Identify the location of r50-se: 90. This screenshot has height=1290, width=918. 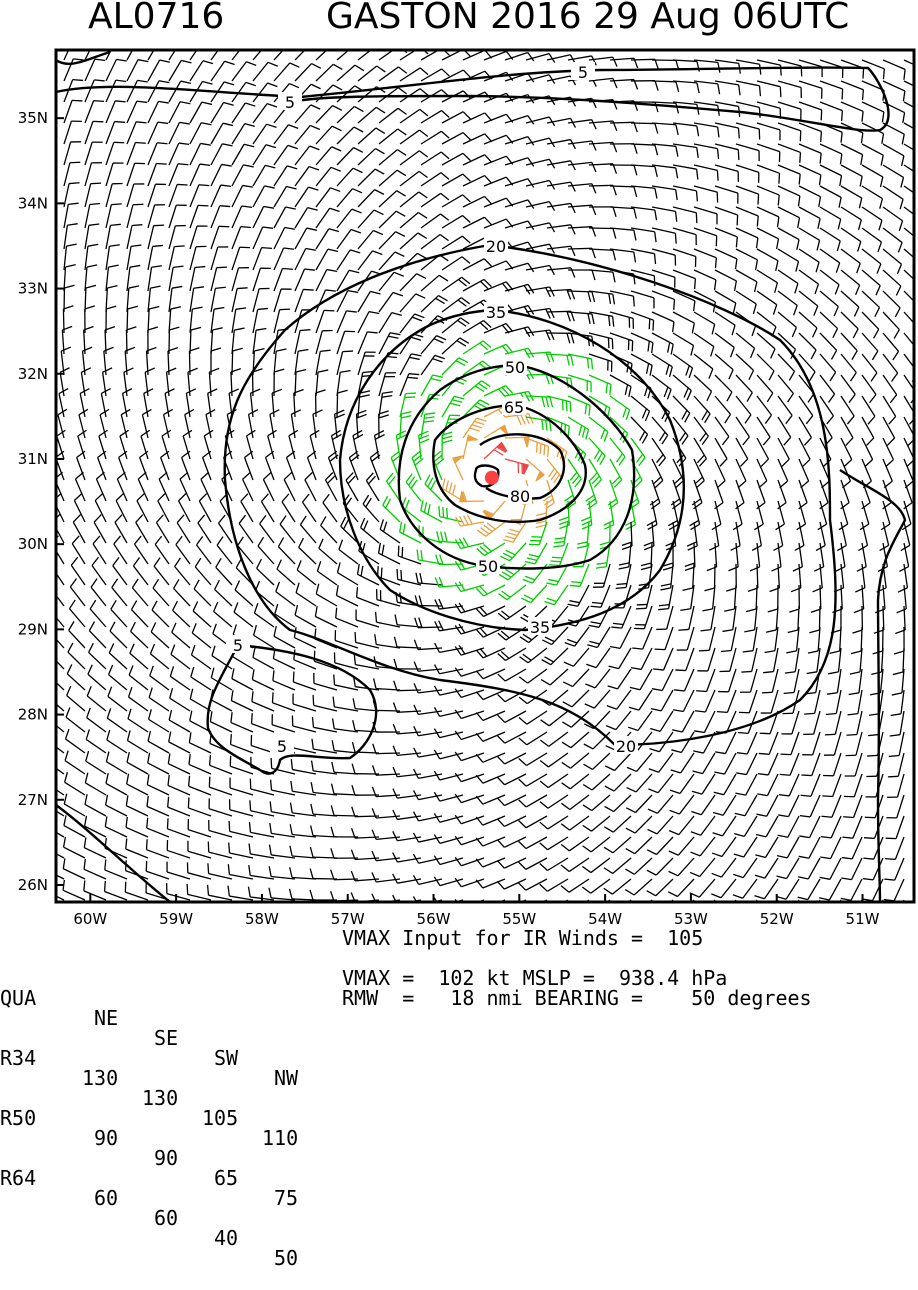
(166, 1158).